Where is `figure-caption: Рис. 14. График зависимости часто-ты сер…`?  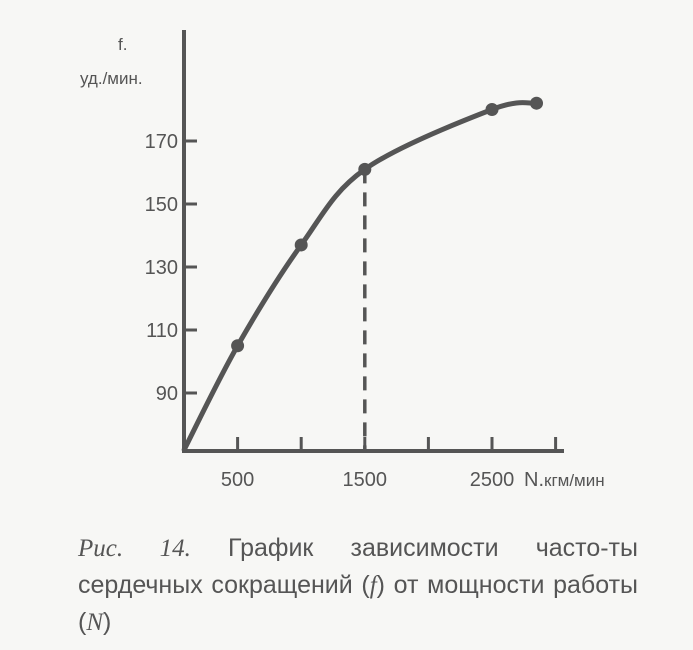 figure-caption: Рис. 14. График зависимости часто-ты сер… is located at coordinates (358, 585).